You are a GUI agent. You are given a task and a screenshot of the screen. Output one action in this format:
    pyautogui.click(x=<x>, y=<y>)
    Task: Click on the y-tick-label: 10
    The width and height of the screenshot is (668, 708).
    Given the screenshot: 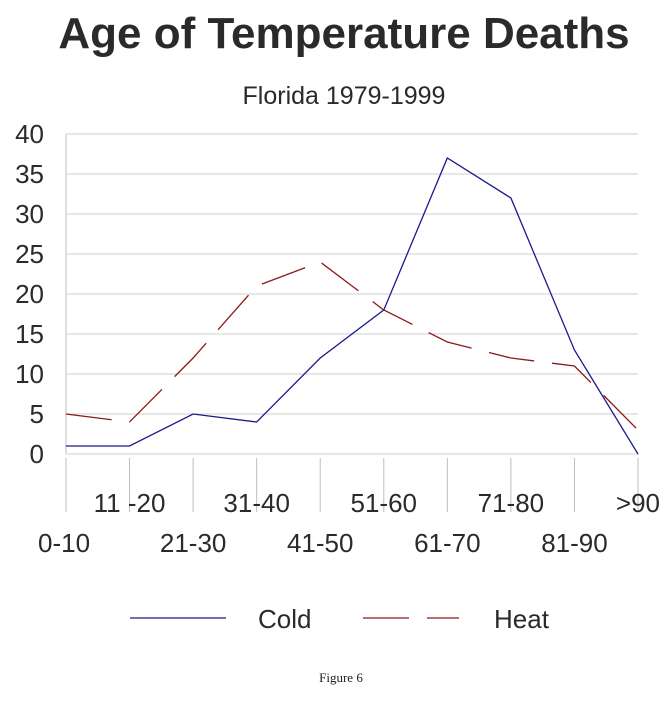 What is the action you would take?
    pyautogui.click(x=29, y=374)
    